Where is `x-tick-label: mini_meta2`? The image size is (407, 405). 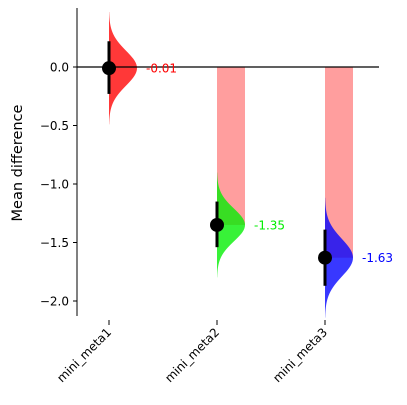
x-tick-label: mini_meta2 is located at coordinates (192, 355).